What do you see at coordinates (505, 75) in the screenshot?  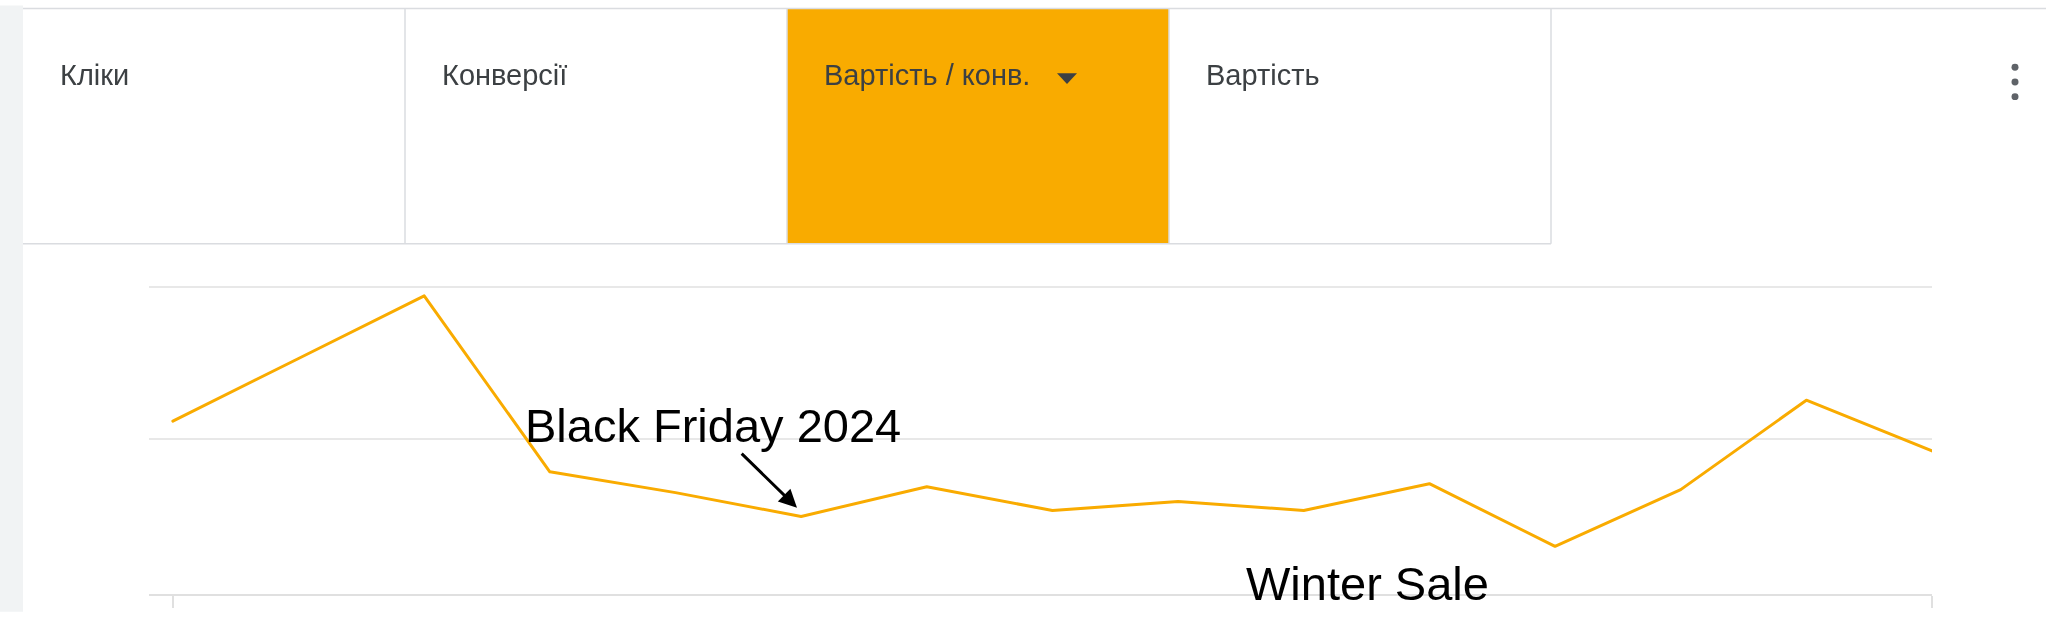 I see `category-label: Конверсії` at bounding box center [505, 75].